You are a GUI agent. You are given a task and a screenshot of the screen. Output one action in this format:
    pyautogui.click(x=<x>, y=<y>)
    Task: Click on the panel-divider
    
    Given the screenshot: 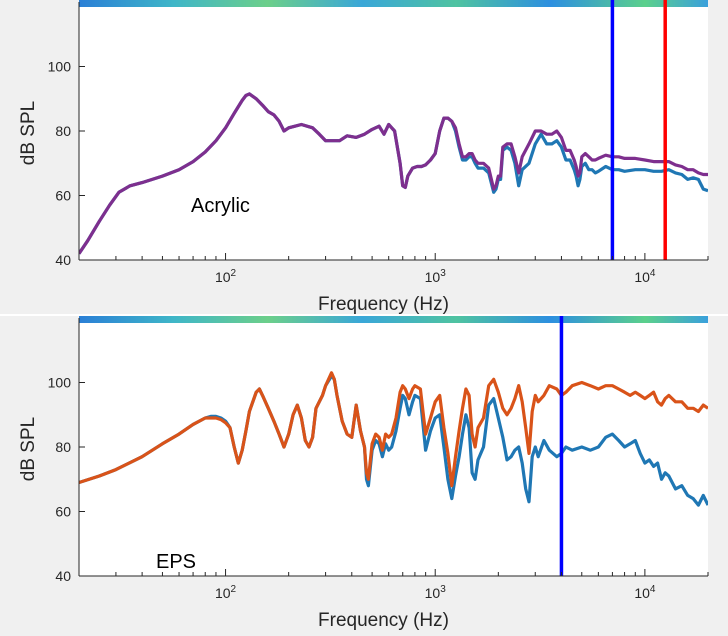 What is the action you would take?
    pyautogui.click(x=364, y=315)
    